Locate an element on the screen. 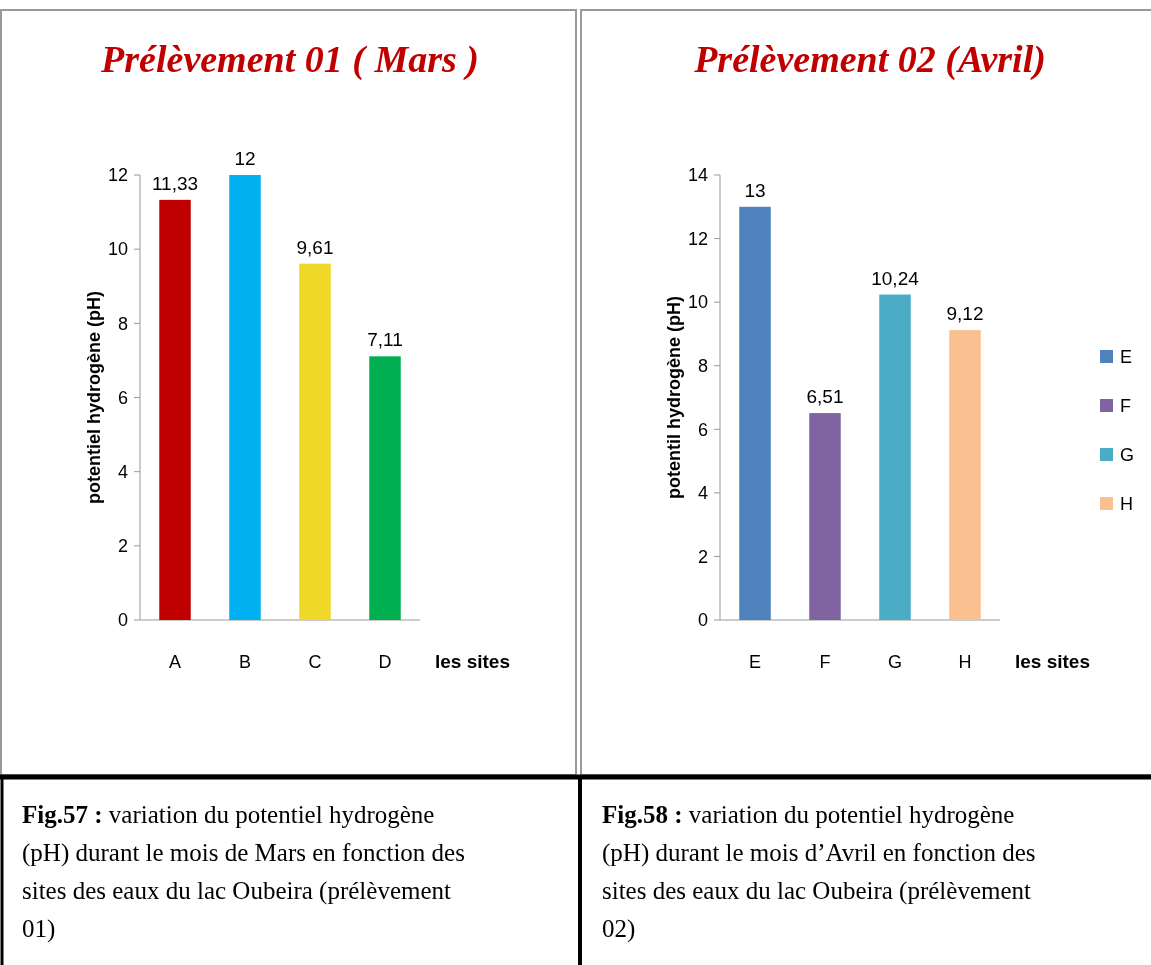 The height and width of the screenshot is (965, 1151). y-tick-label: 14 is located at coordinates (697, 175).